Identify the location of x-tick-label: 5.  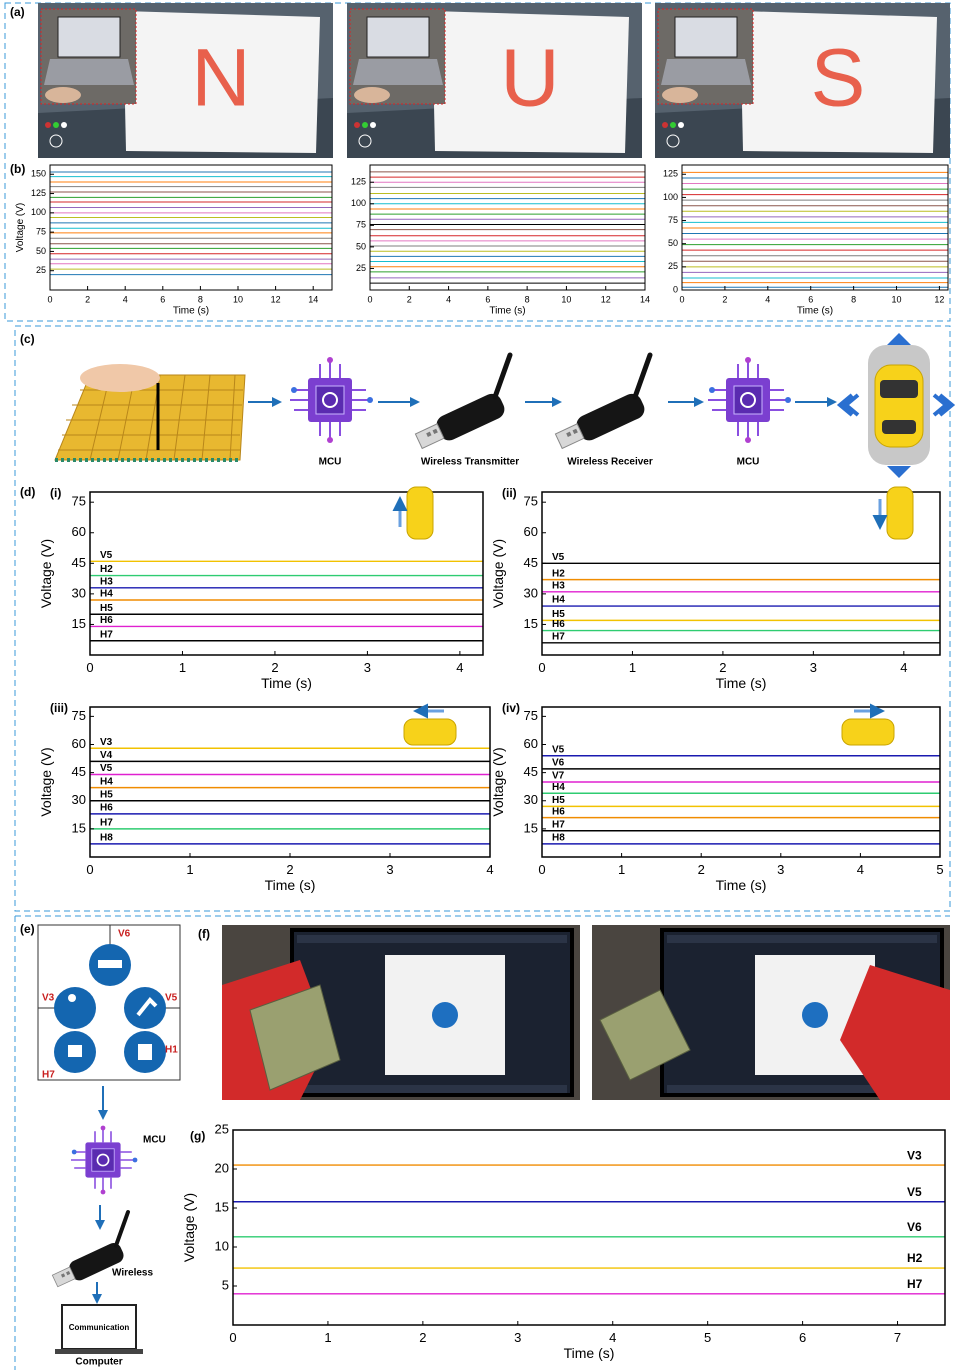
(939, 869).